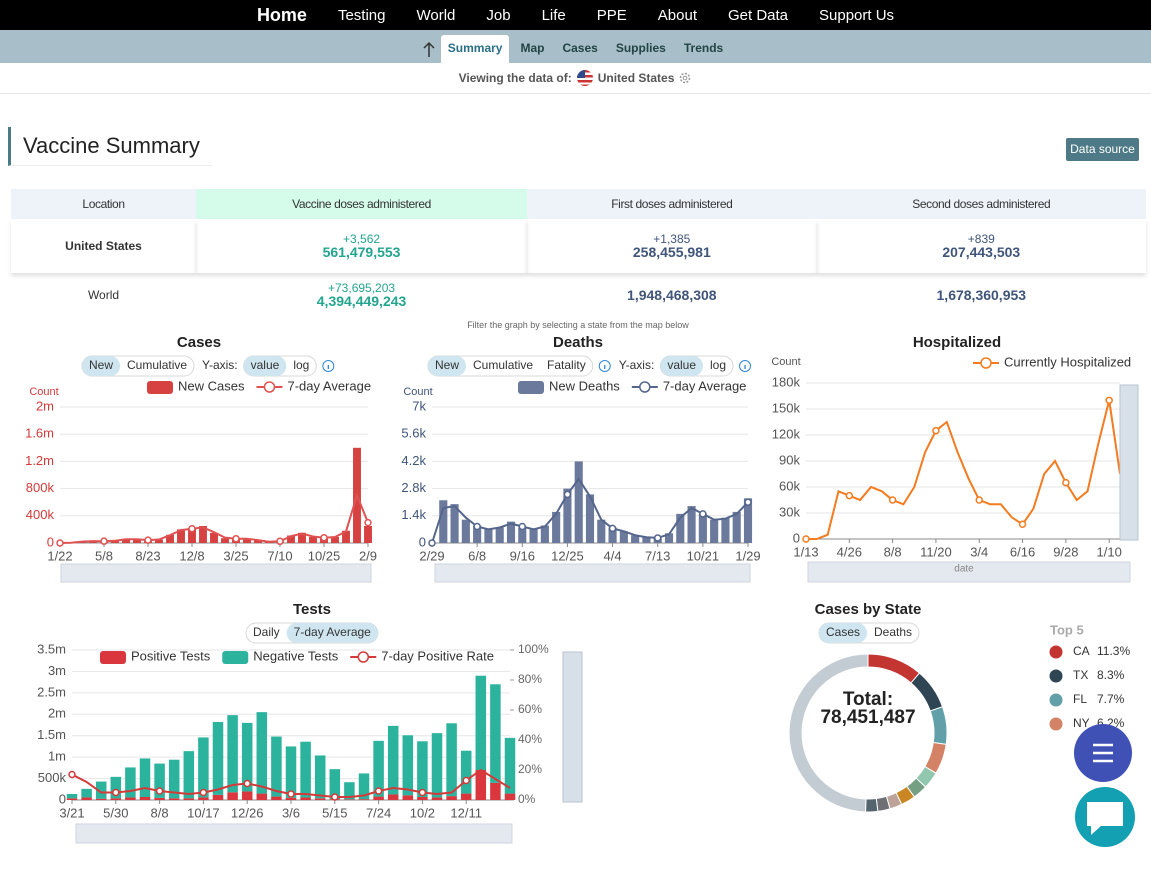 This screenshot has width=1151, height=892. What do you see at coordinates (567, 555) in the screenshot?
I see `x-tick-label: 12/25` at bounding box center [567, 555].